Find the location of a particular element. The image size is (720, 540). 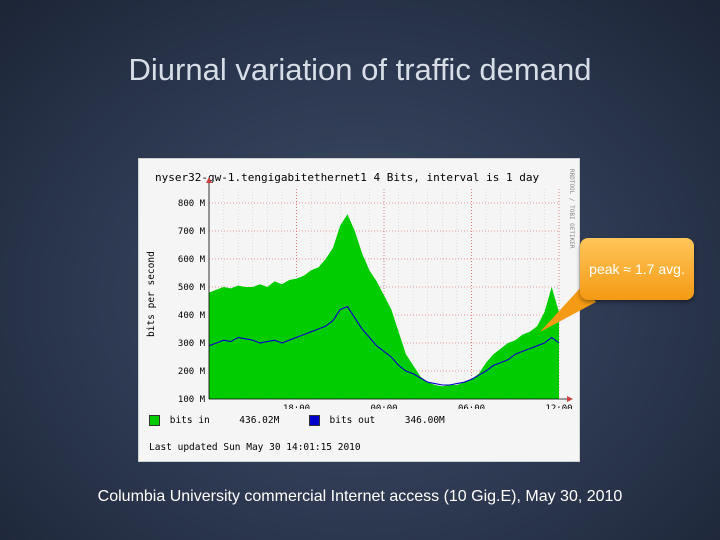

peak-callout: peak ≈ 1.7 avg. is located at coordinates (637, 269).